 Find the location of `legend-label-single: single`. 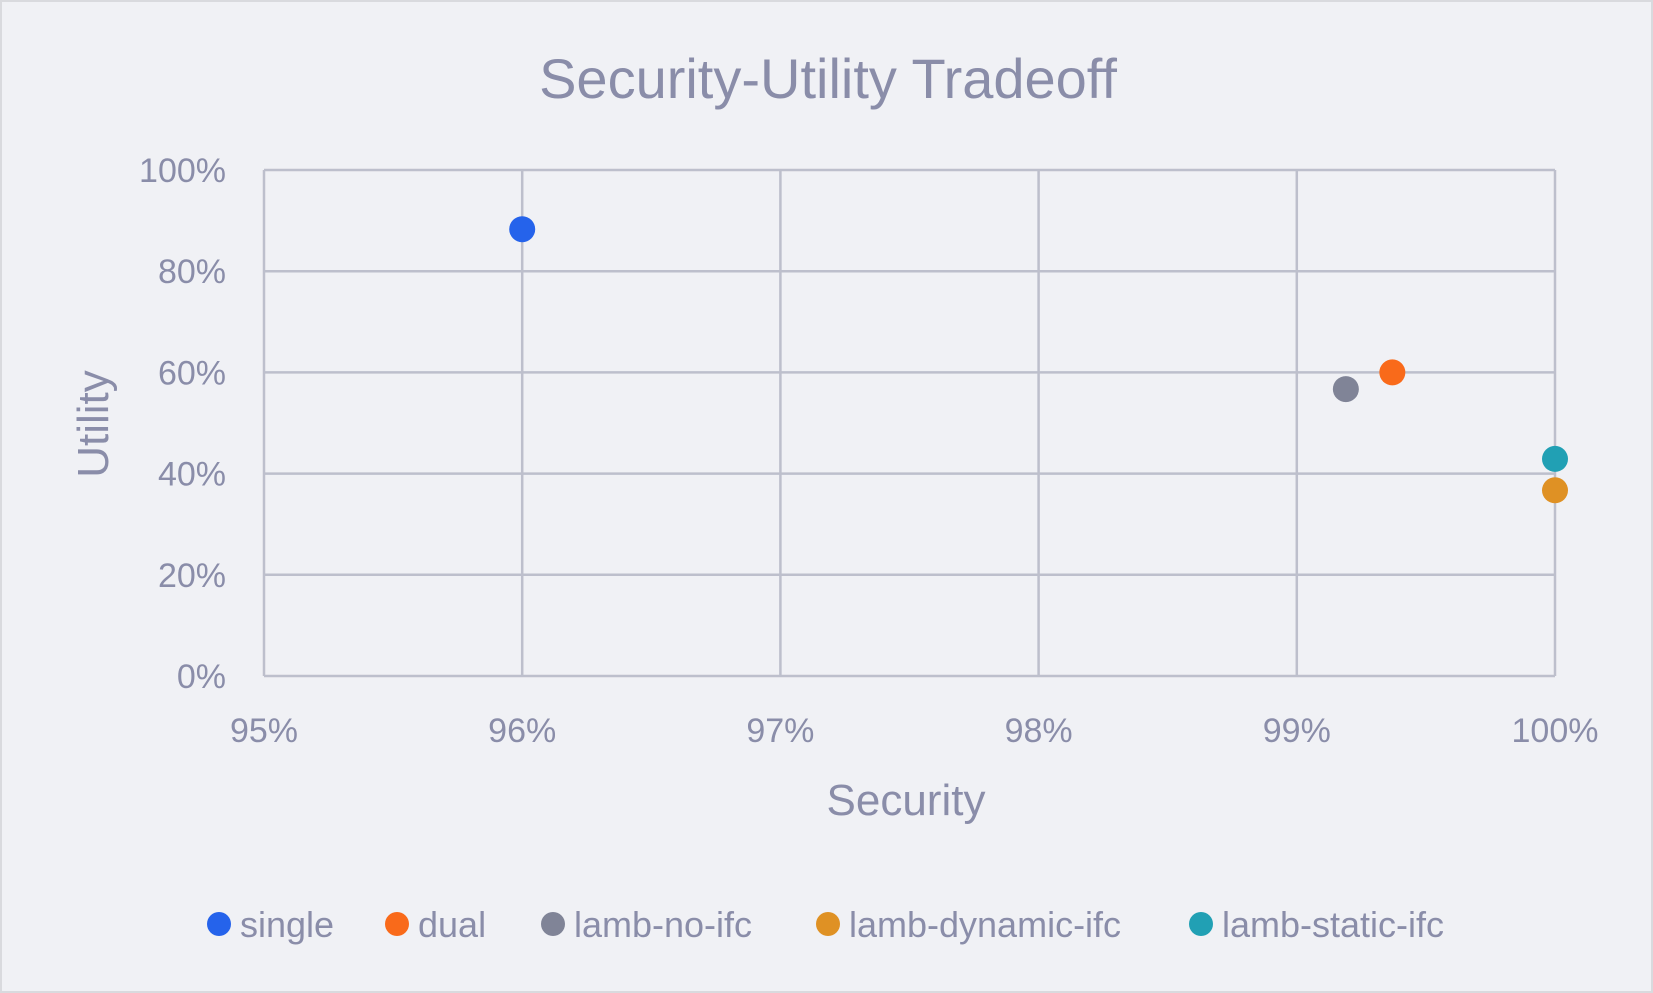

legend-label-single: single is located at coordinates (287, 924).